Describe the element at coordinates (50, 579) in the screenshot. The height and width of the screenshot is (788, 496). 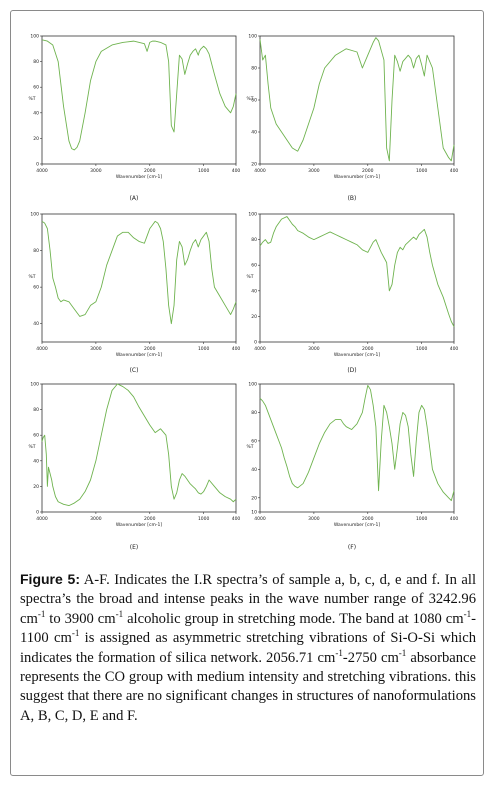
I see `figure-label: Figure 5:` at that location.